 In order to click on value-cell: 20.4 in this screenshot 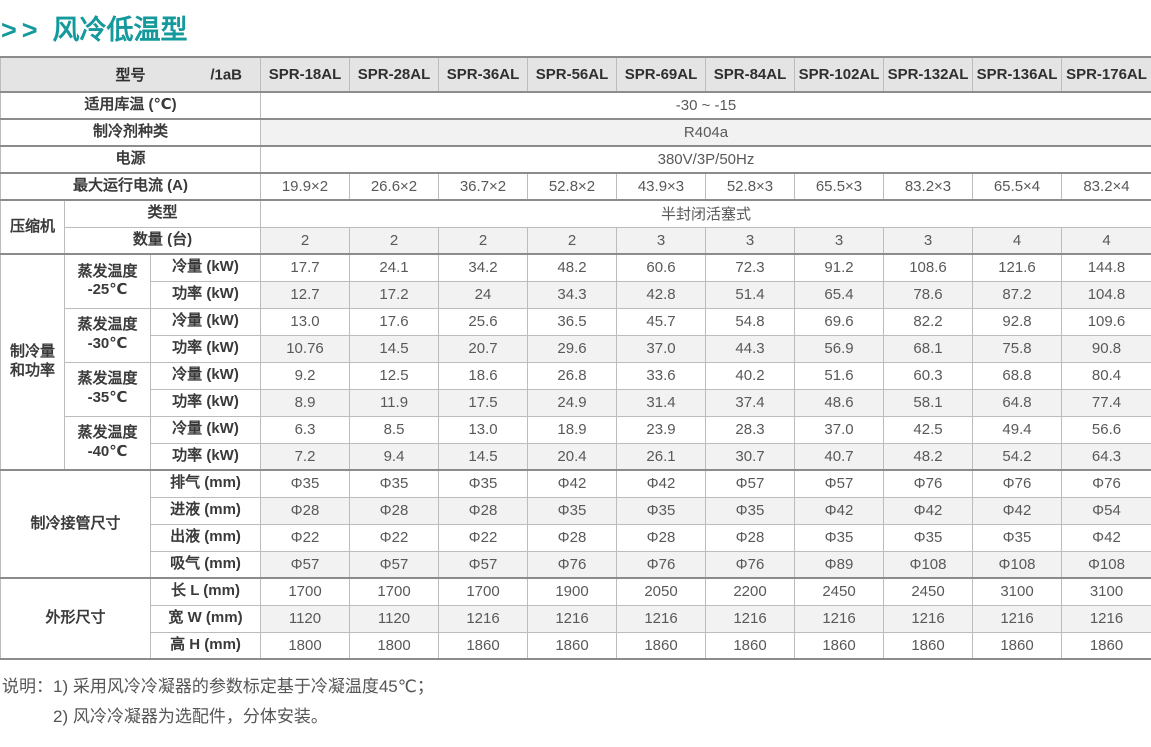, I will do `click(572, 456)`.